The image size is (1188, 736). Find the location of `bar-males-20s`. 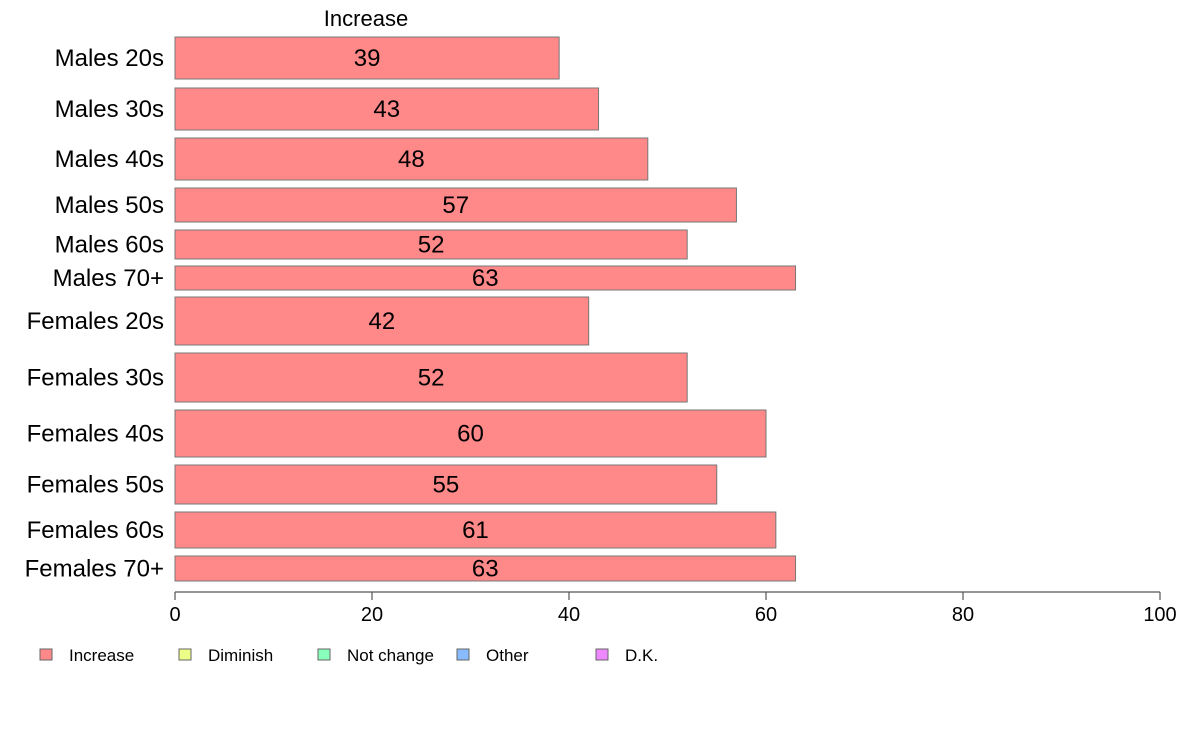

bar-males-20s is located at coordinates (367, 58).